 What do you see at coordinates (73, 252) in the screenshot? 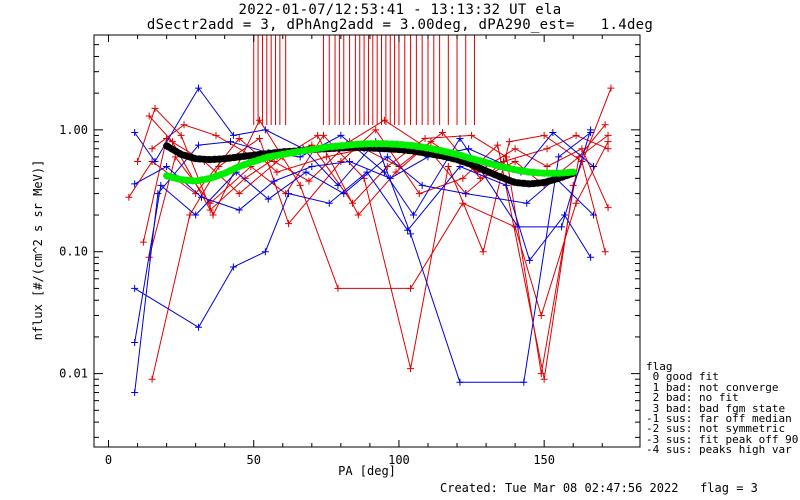
I see `y-tick-label: 0.10` at bounding box center [73, 252].